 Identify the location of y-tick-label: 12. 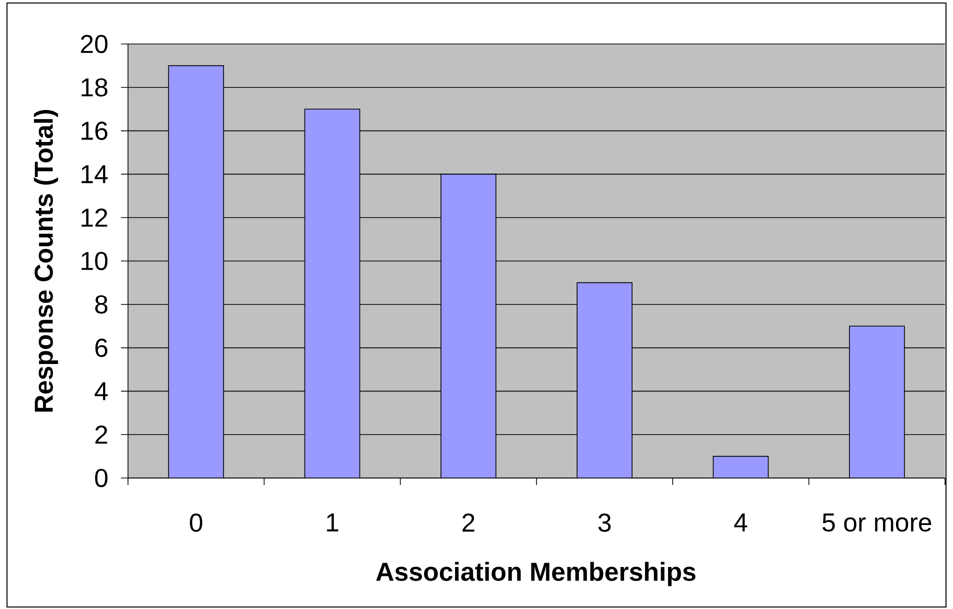
(95, 217).